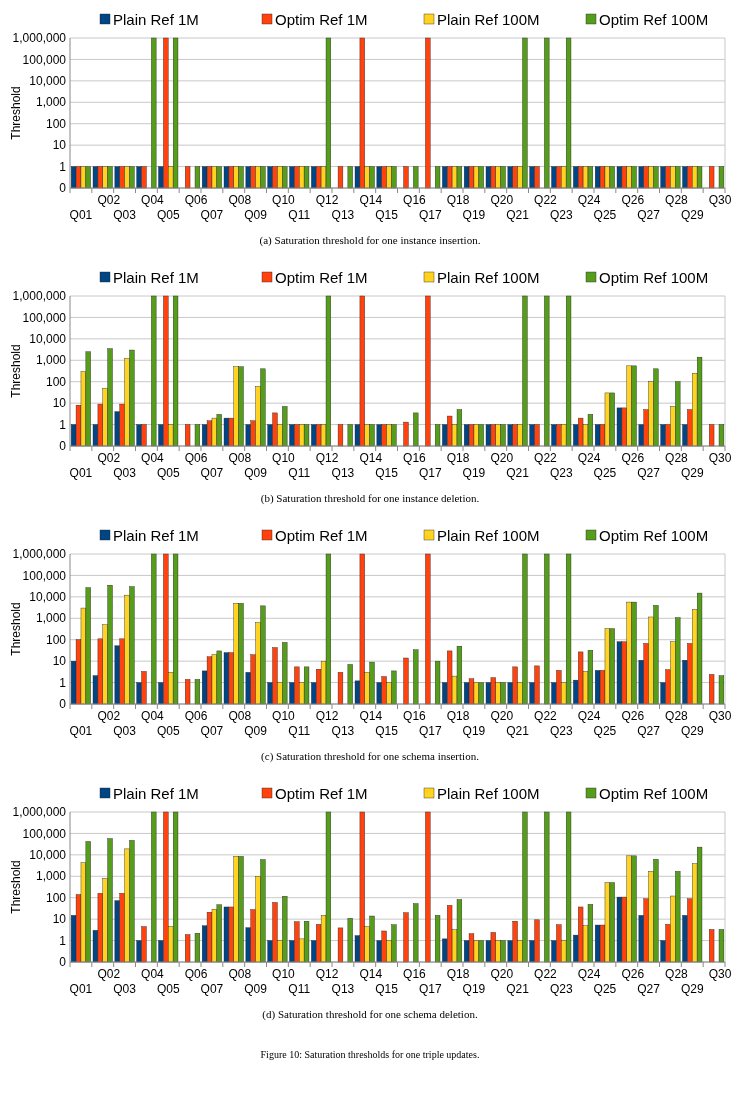 This screenshot has height=1097, width=740. Describe the element at coordinates (321, 536) in the screenshot. I see `legend-label: Optim Ref 1M` at that location.